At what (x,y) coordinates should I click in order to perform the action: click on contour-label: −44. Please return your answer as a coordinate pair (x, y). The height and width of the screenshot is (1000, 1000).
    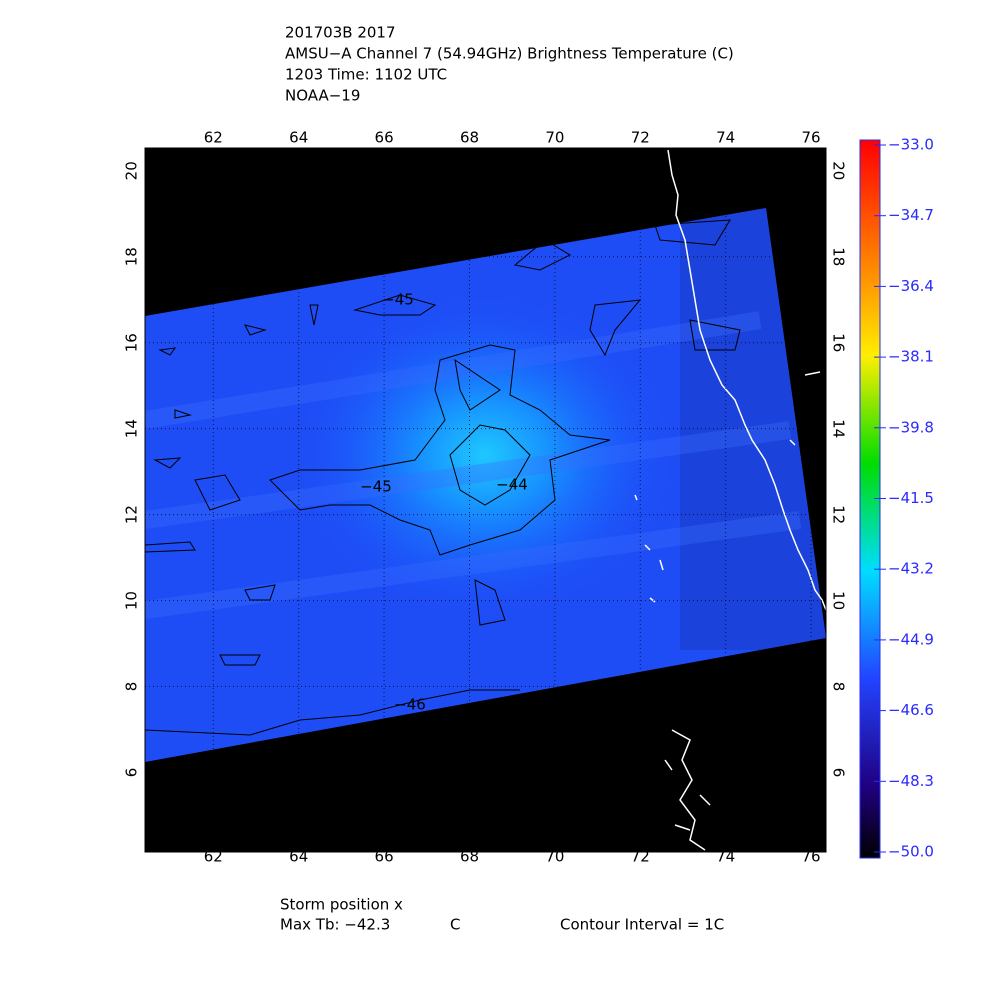
    Looking at the image, I should click on (512, 485).